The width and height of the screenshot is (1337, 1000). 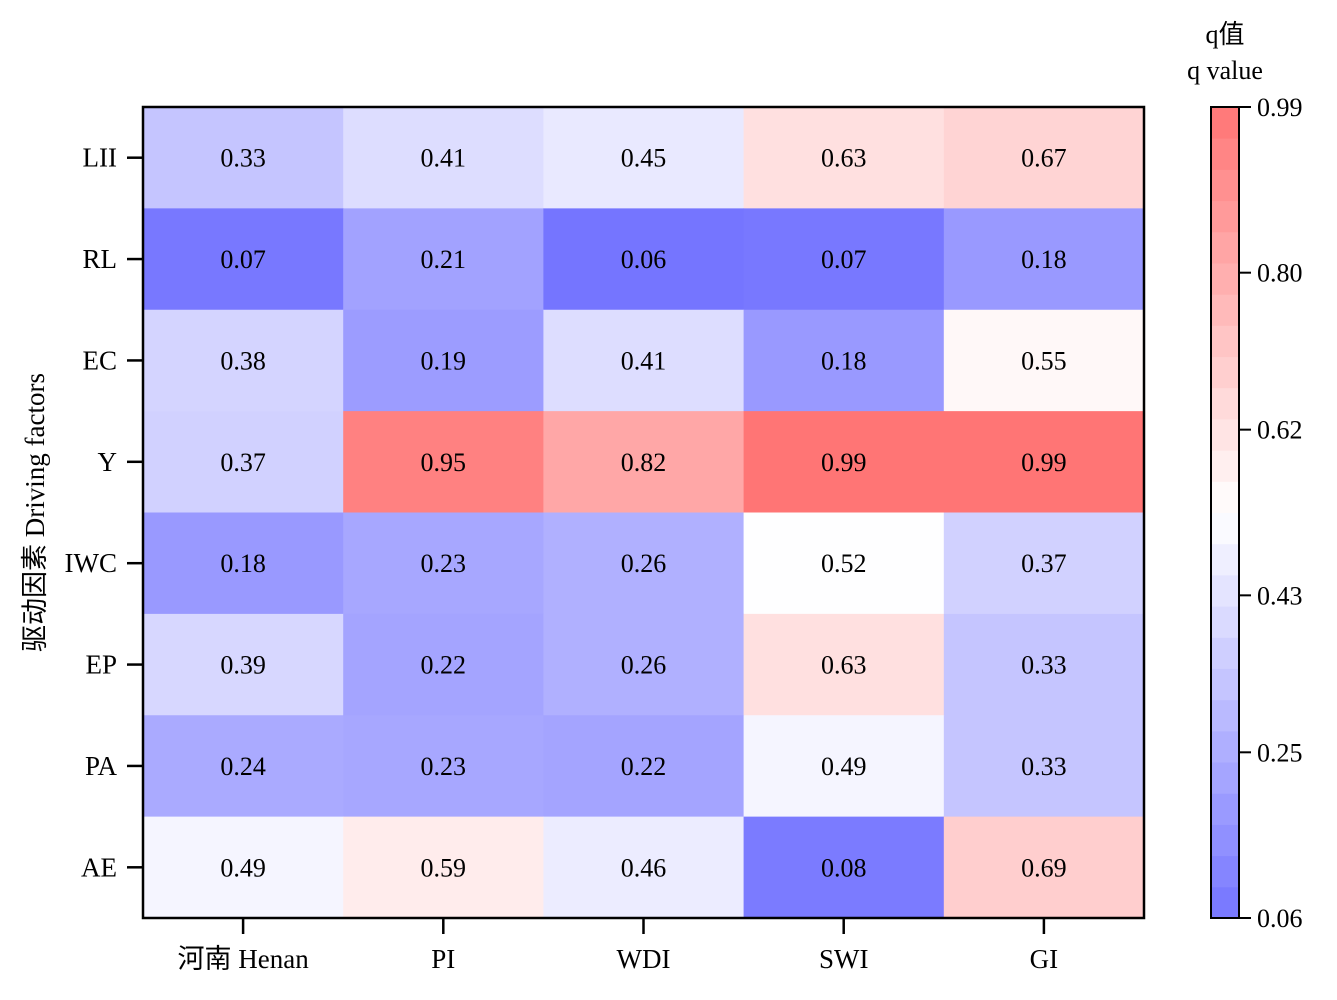 I want to click on y-tick-label: RL, so click(x=99, y=259).